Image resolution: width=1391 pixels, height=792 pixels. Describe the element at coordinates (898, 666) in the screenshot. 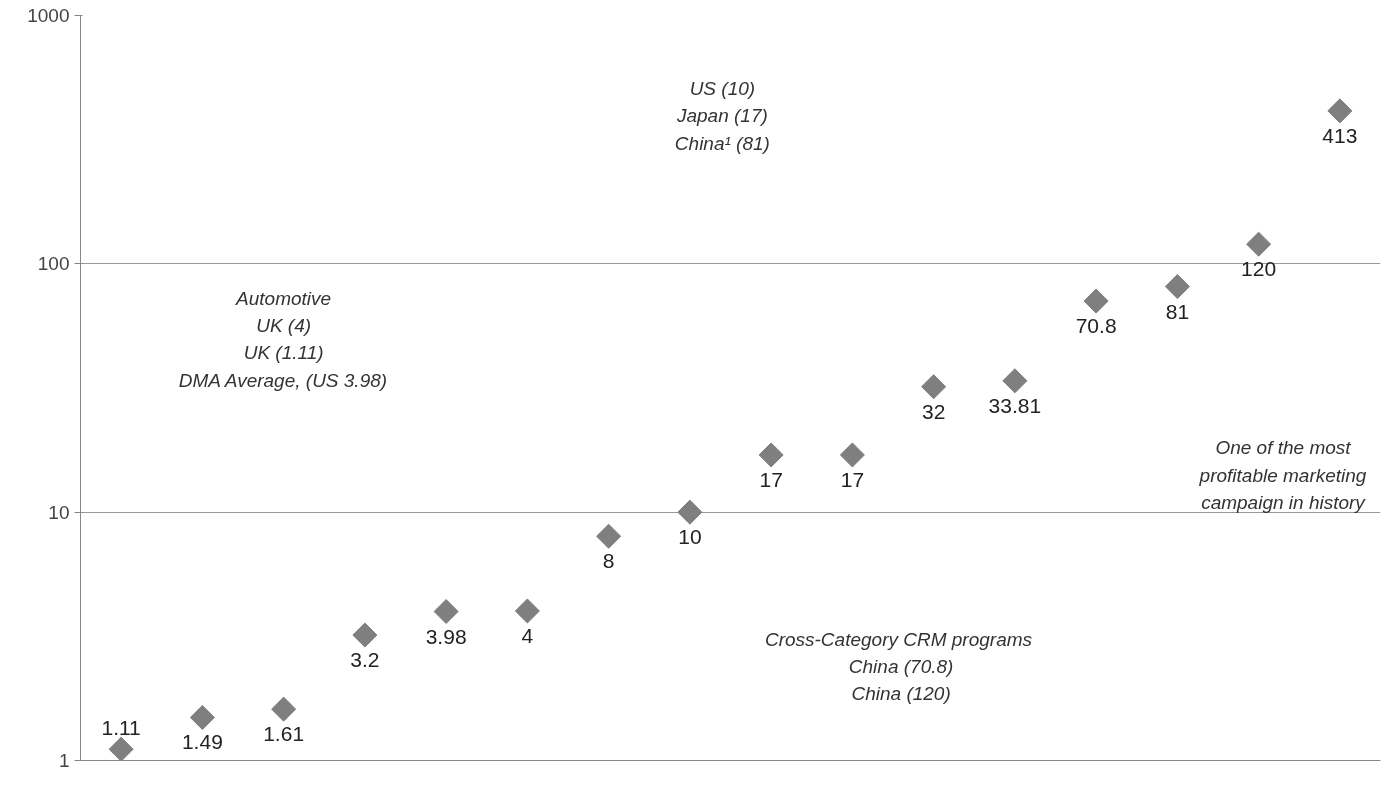

I see `annotation: Cross-Category CRM programs China (70.8) China (120)` at that location.